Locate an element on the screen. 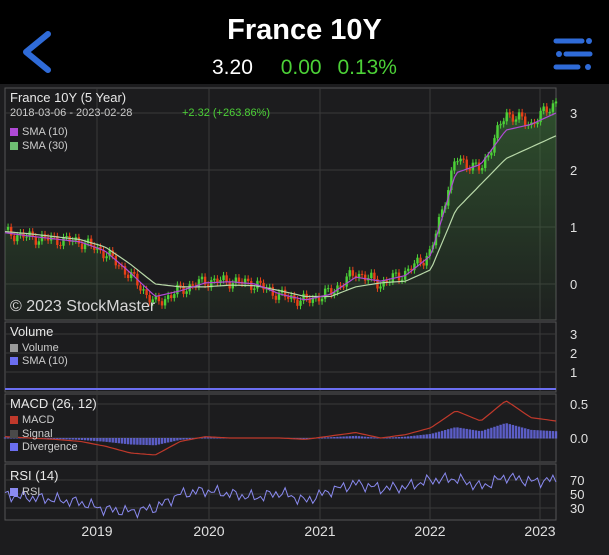  price-y-tick: 3 is located at coordinates (573, 113).